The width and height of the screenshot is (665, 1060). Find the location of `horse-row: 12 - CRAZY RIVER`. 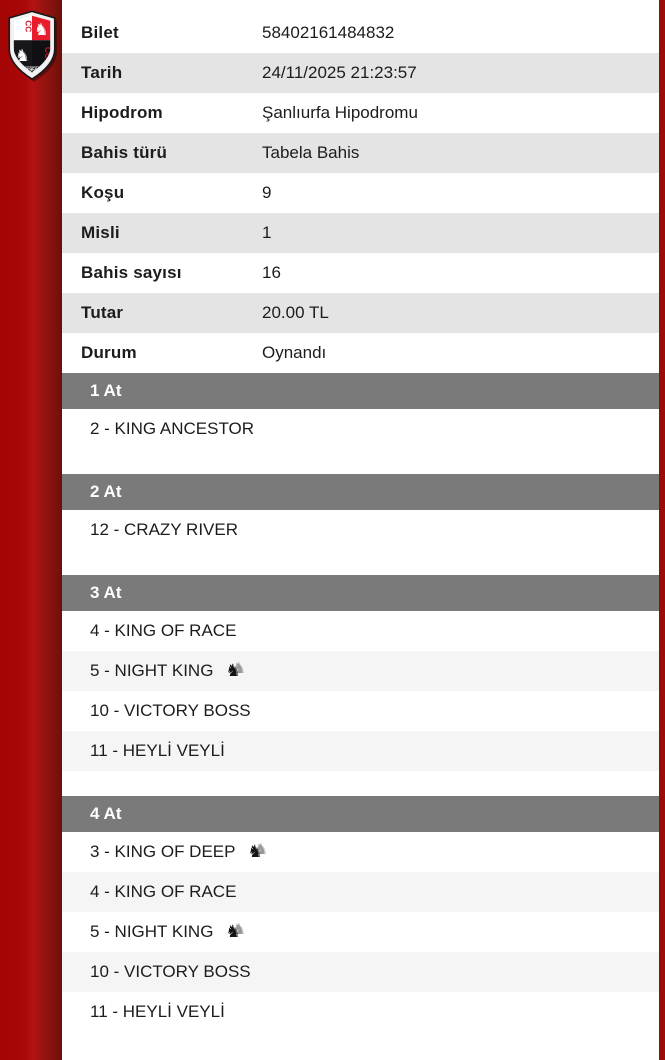

horse-row: 12 - CRAZY RIVER is located at coordinates (360, 530).